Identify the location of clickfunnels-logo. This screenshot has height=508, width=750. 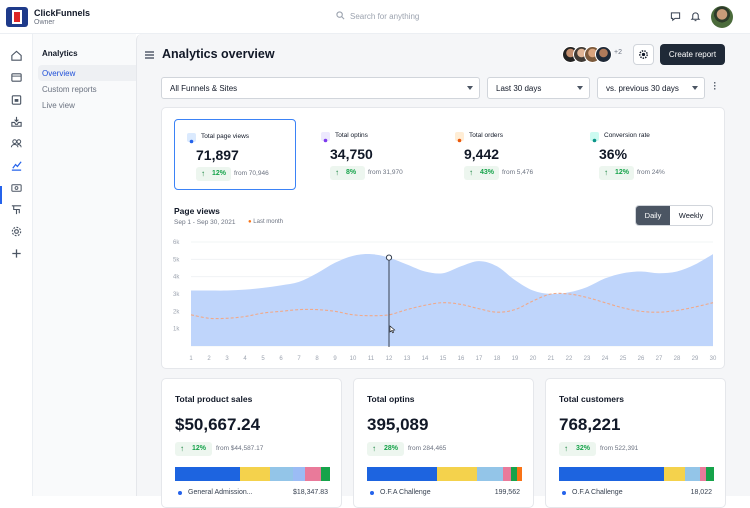
(17, 17).